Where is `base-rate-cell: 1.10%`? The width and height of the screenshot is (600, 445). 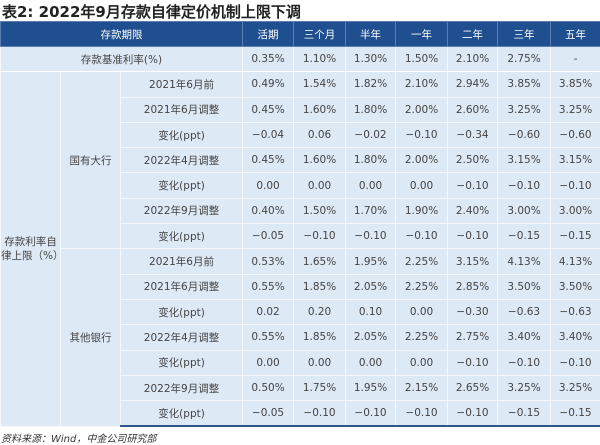 base-rate-cell: 1.10% is located at coordinates (320, 59).